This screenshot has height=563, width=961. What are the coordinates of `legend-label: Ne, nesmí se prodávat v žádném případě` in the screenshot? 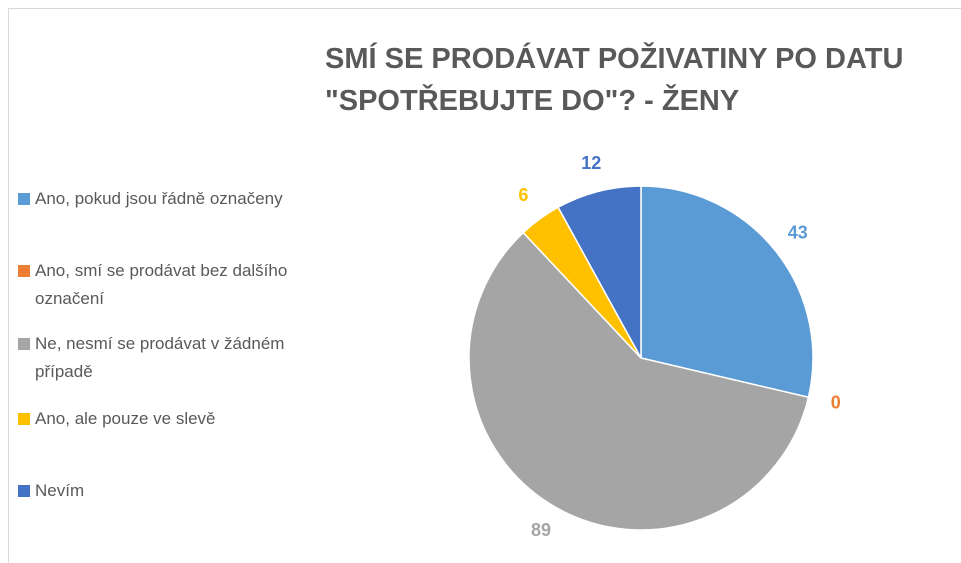 It's located at (160, 357).